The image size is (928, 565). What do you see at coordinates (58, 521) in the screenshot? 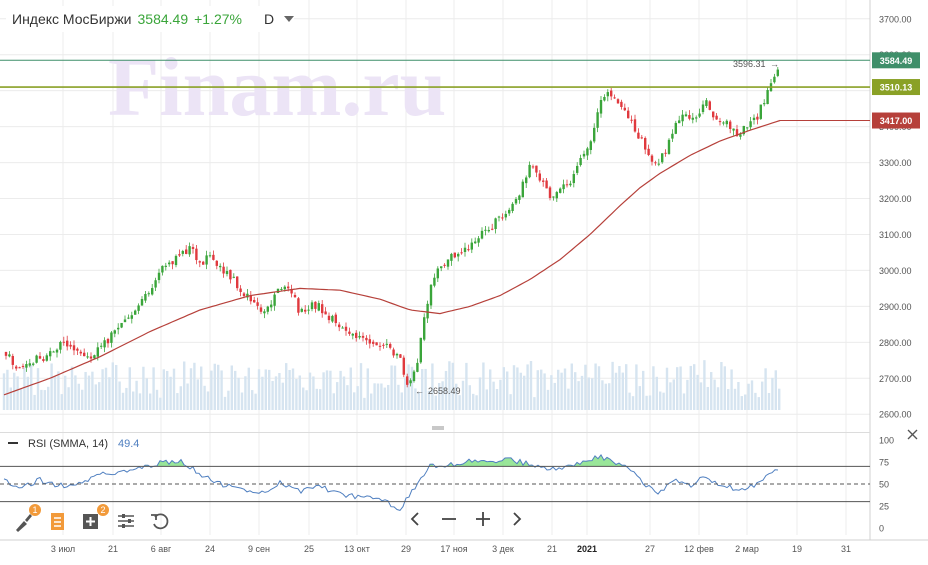
I see `notes-tool` at bounding box center [58, 521].